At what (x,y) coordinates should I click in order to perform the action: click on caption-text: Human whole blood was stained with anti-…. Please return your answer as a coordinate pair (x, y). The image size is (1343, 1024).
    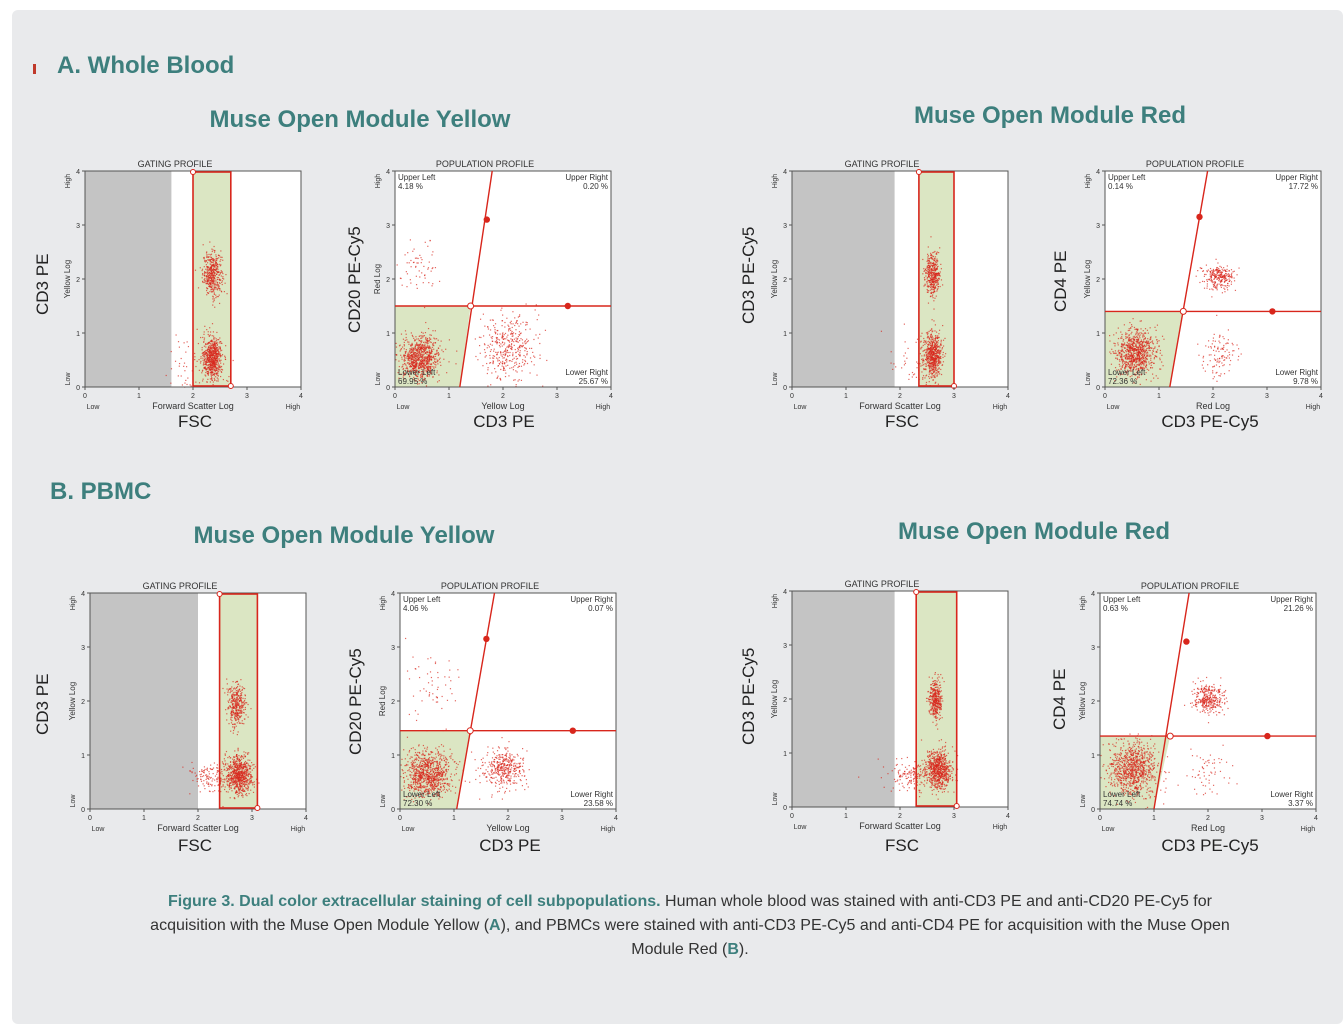
    Looking at the image, I should click on (681, 913).